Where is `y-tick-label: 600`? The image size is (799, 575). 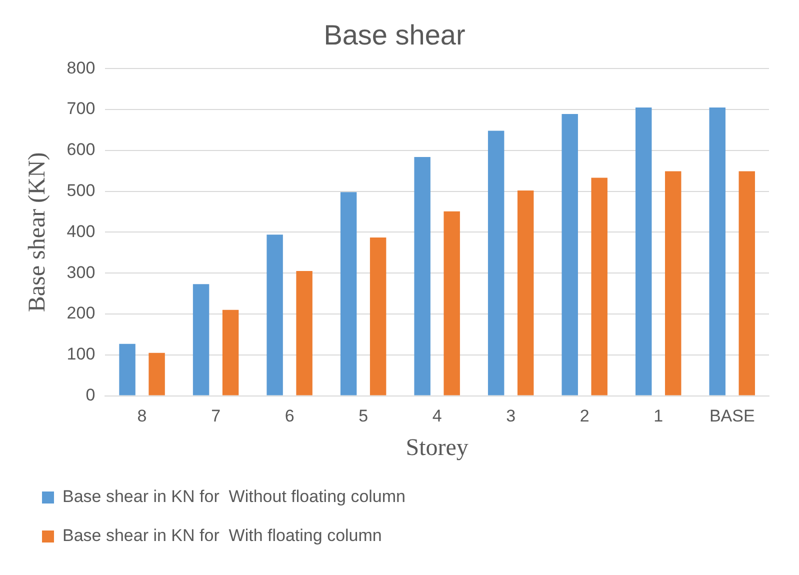
y-tick-label: 600 is located at coordinates (81, 150).